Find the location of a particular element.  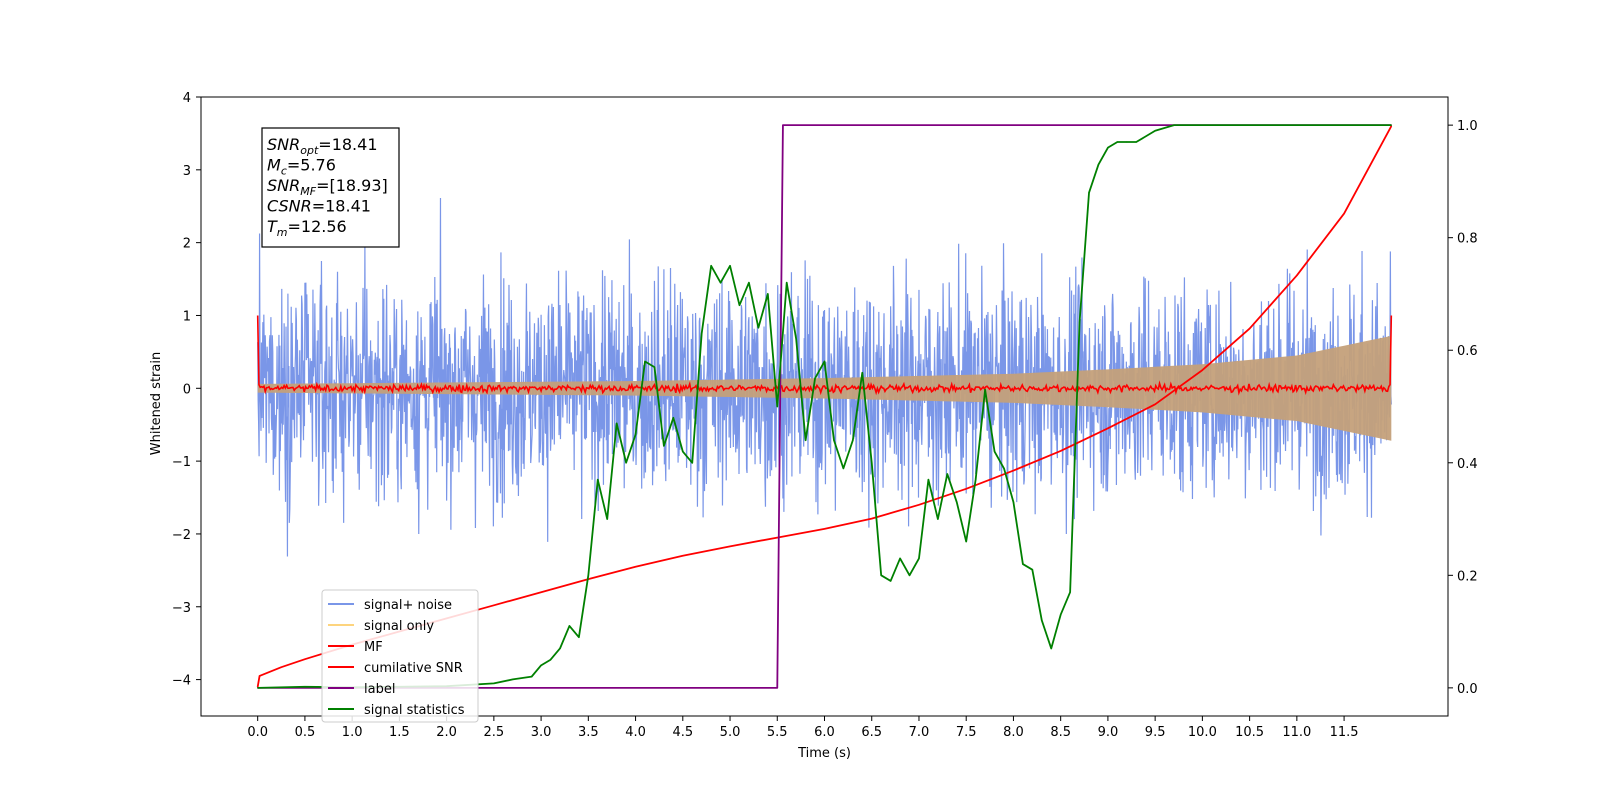

legend-label: cumilative SNR is located at coordinates (413, 668).